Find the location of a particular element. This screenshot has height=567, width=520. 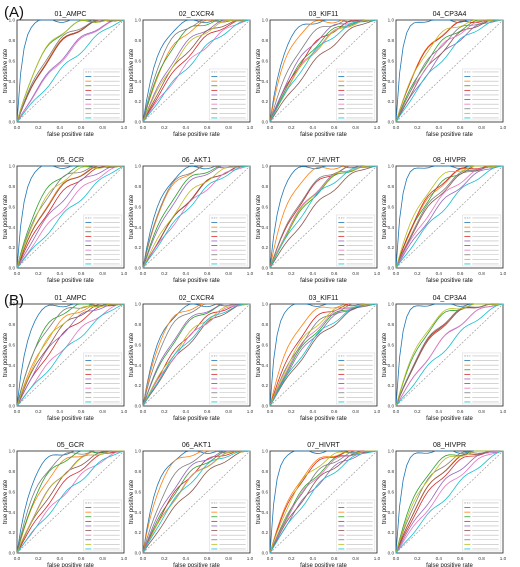

panel-b-label: (B) is located at coordinates (14, 300).